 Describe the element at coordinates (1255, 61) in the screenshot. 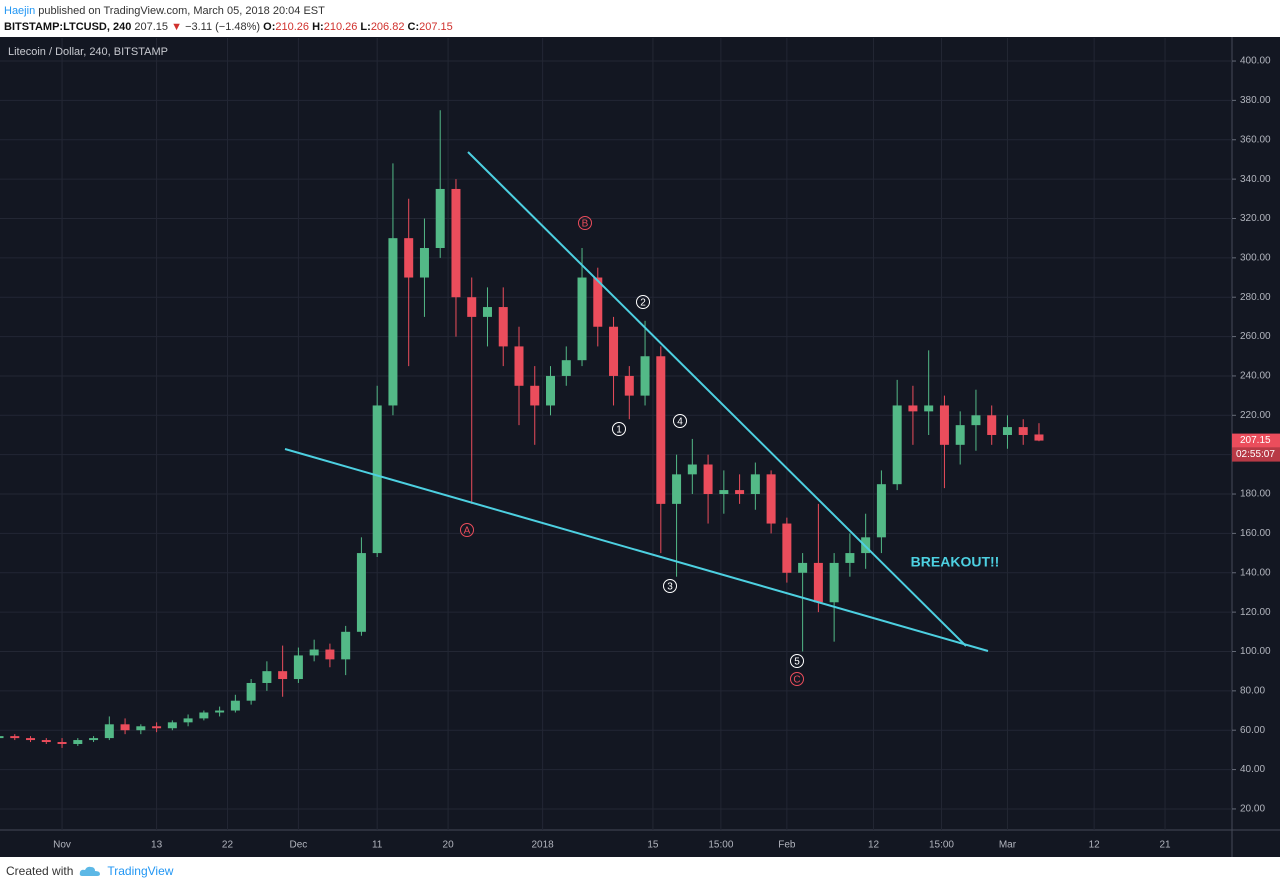

I see `y-tick-label: 400.00` at that location.